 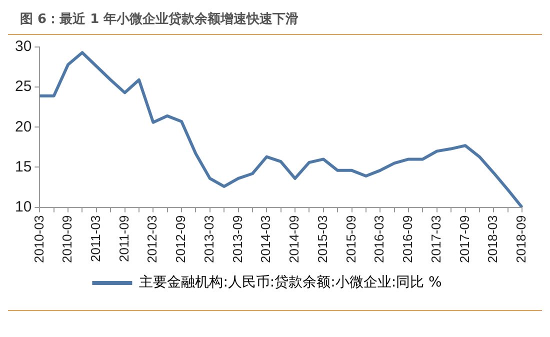 I want to click on legend-label: 主要金融机构:人民币:贷款余额:小微企业:同比 %, so click(x=290, y=282).